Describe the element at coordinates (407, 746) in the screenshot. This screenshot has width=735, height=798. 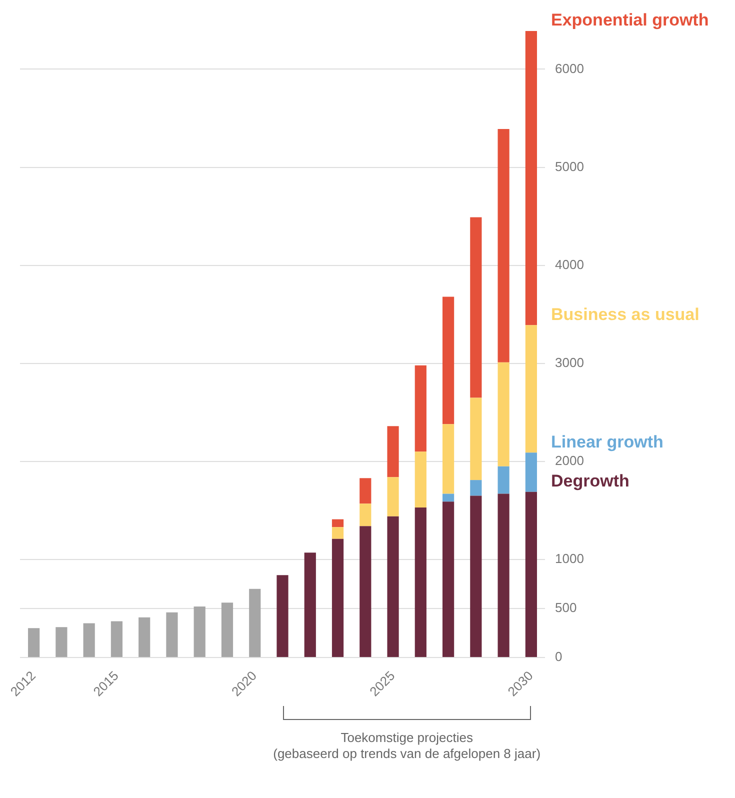
I see `text: Toekomstige projecties (gebaseerd op trends van de afgelopen 8 jaar)` at that location.